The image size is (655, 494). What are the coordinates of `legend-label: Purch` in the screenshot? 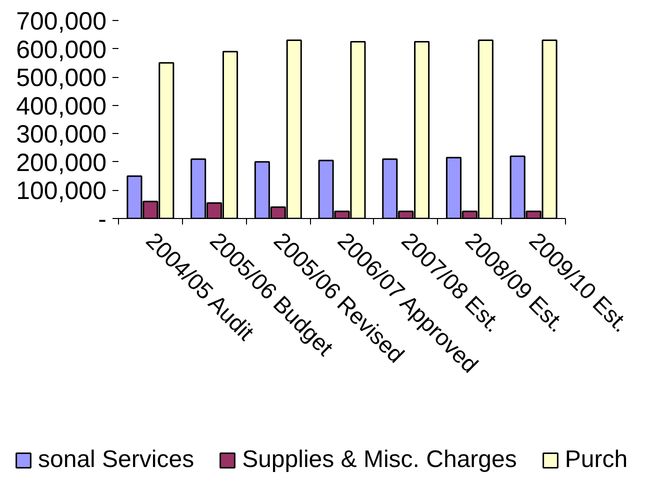 It's located at (596, 460).